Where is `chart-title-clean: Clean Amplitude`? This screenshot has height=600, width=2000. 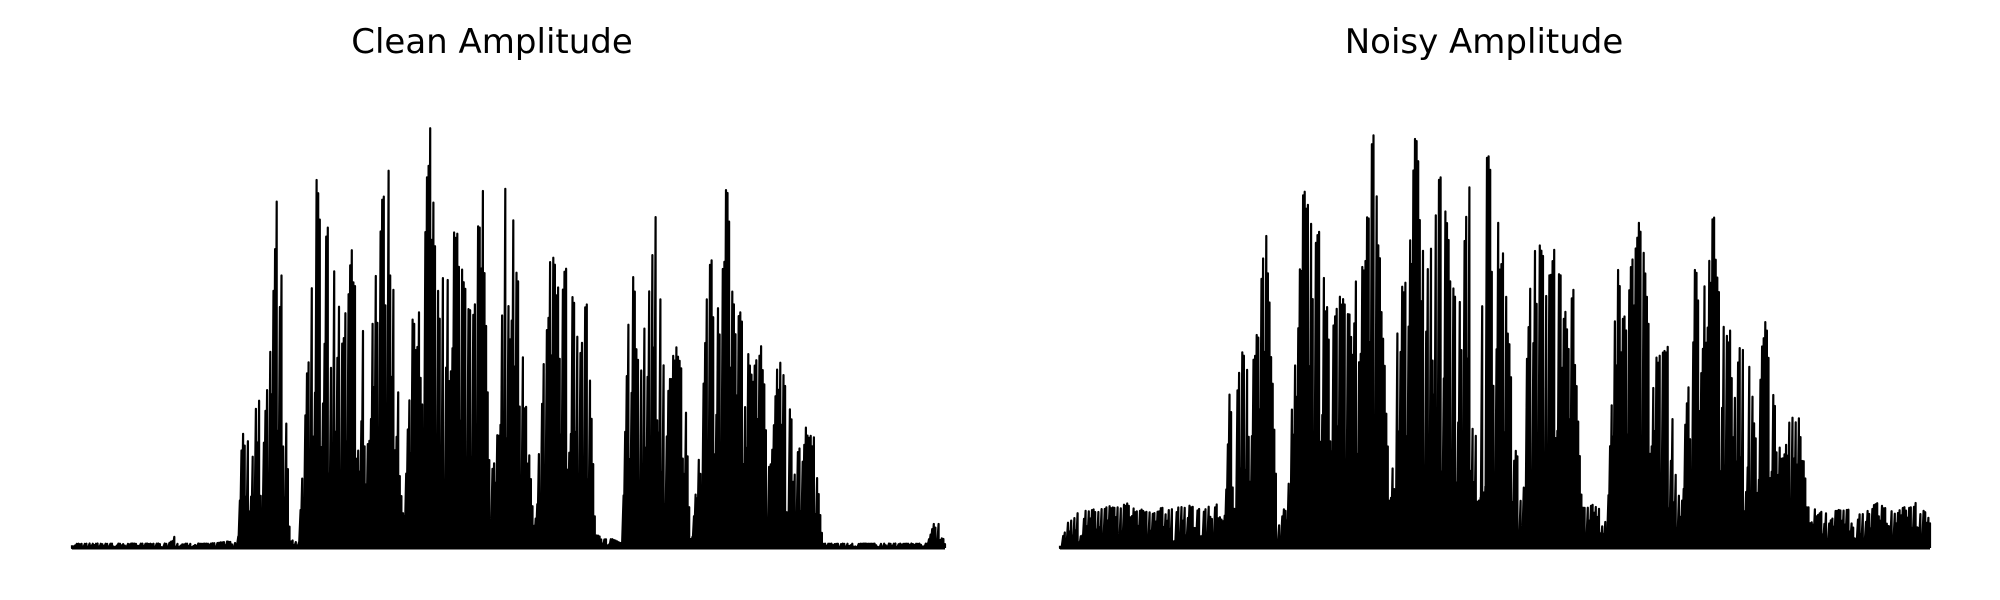
chart-title-clean: Clean Amplitude is located at coordinates (492, 42).